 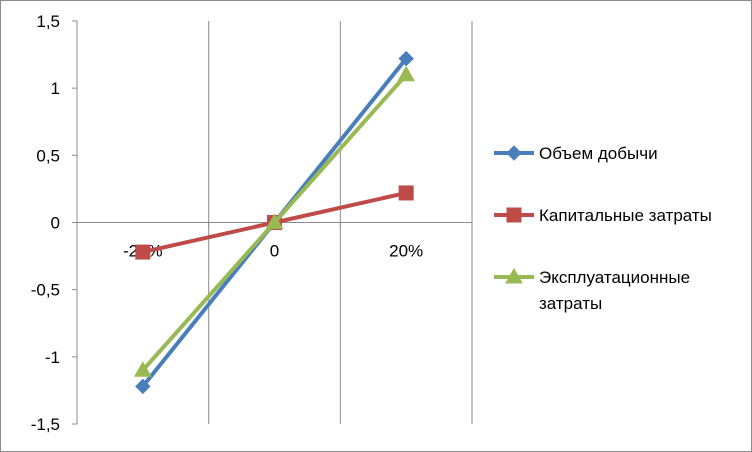 I want to click on y-tick-label: -0,5, so click(x=45, y=290).